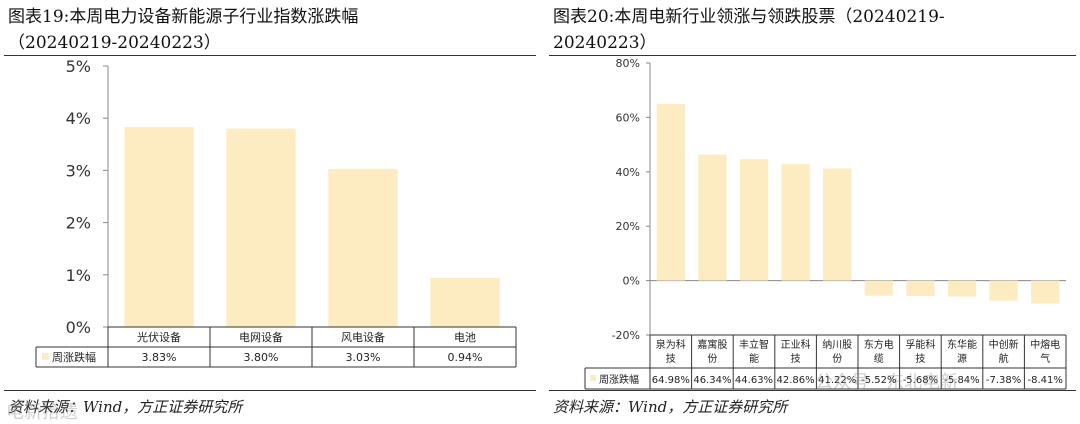 This screenshot has height=424, width=1080. I want to click on x-category-label-line1: 东华能, so click(962, 344).